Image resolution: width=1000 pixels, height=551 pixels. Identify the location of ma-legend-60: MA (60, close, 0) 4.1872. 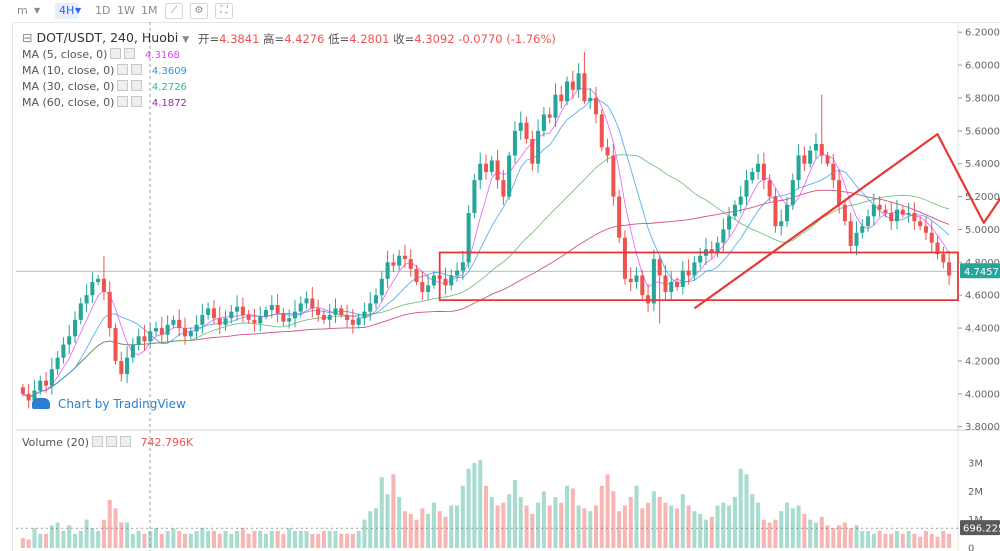
(104, 102).